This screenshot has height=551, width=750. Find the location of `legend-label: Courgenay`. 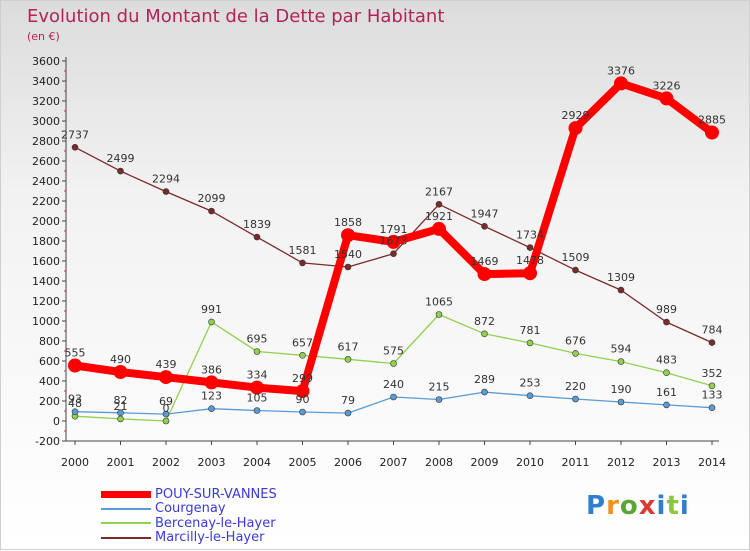

legend-label: Courgenay is located at coordinates (190, 509).